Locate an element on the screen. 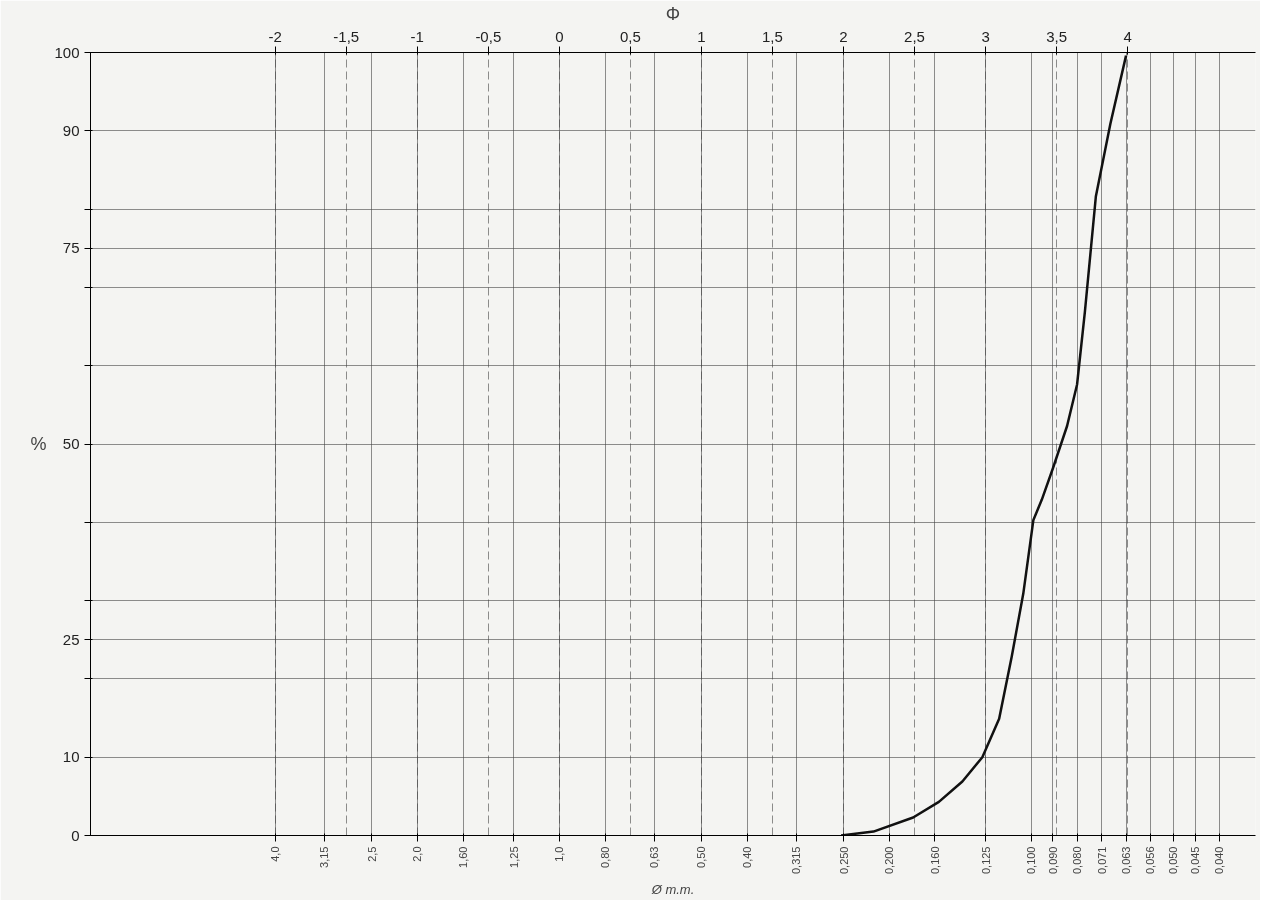 This screenshot has height=914, width=1280. x-tick-label: 2,0 is located at coordinates (417, 854).